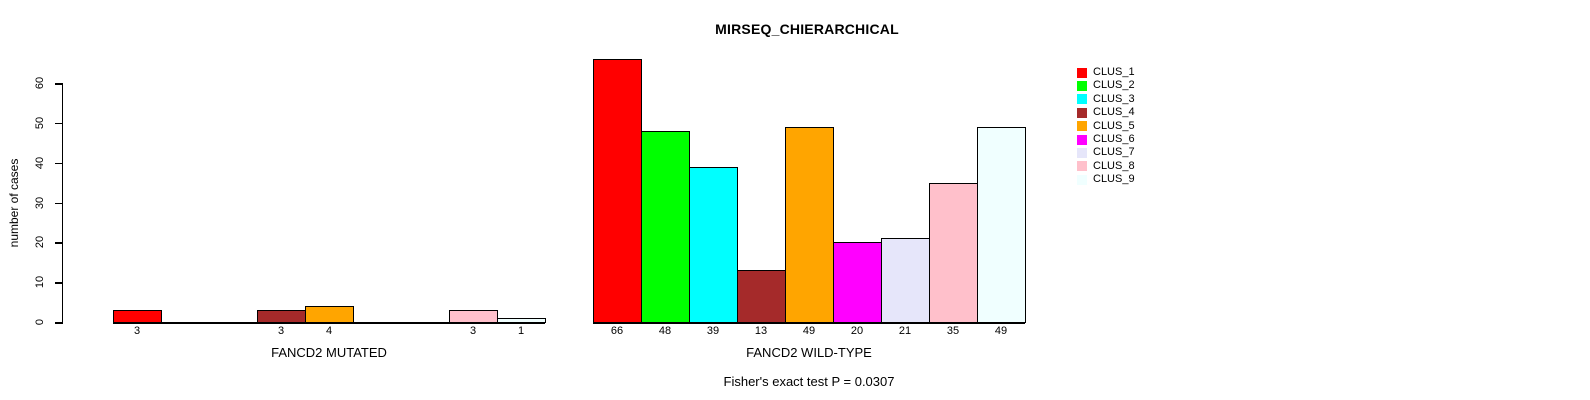 The image size is (1590, 400). Describe the element at coordinates (809, 352) in the screenshot. I see `group-label: FANCD2 WILD-TYPE` at that location.